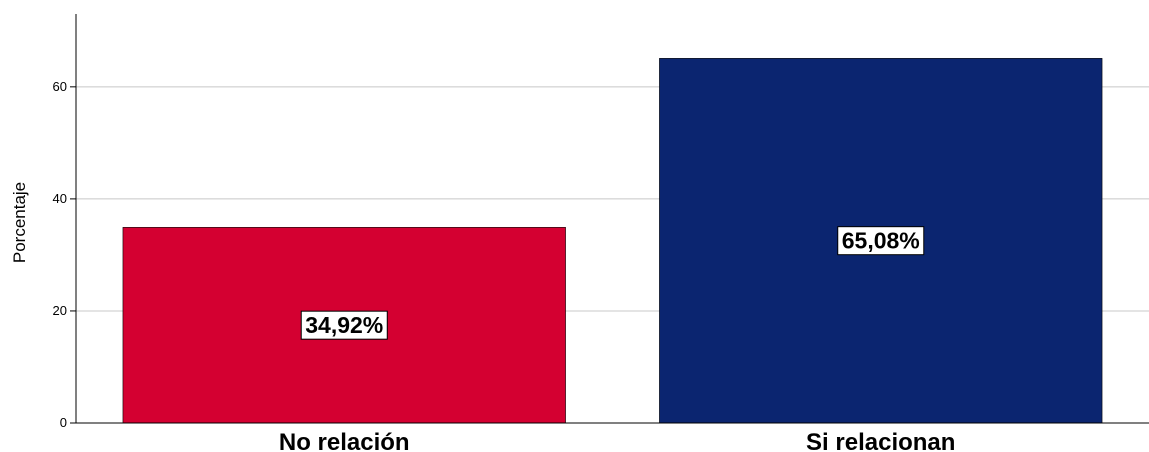 This screenshot has width=1149, height=452. What do you see at coordinates (612, 283) in the screenshot?
I see `data-labels: 34,92% 65,08%` at bounding box center [612, 283].